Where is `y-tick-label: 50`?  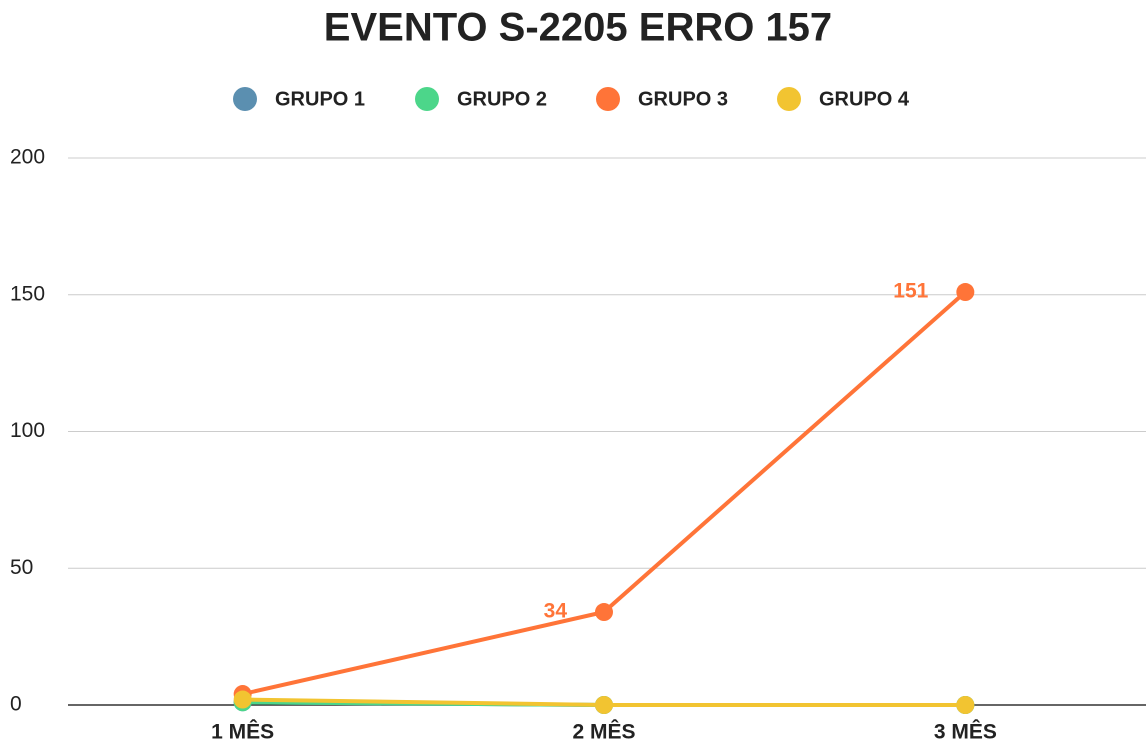
y-tick-label: 50 is located at coordinates (21, 567).